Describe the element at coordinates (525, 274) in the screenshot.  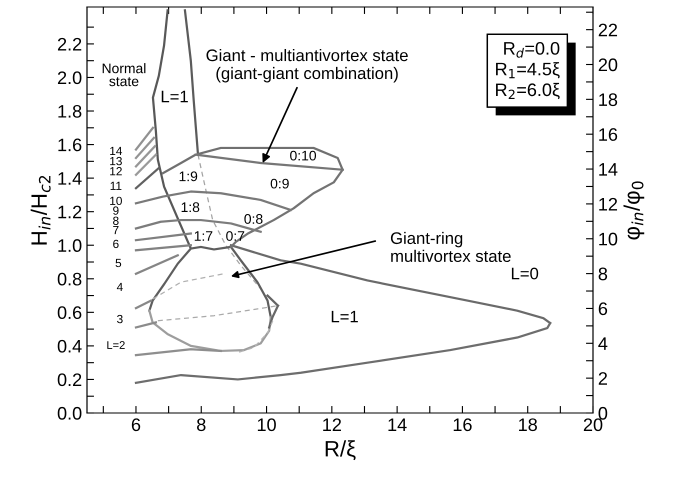
I see `annotation: L=0` at that location.